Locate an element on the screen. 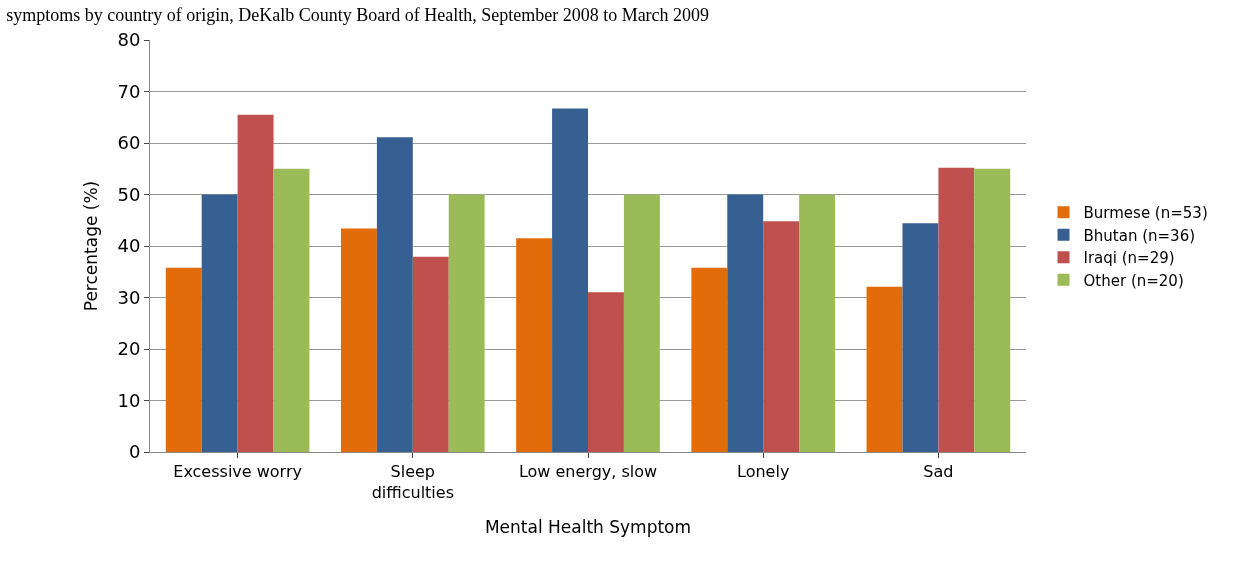 This screenshot has width=1246, height=562. y-tick-label: 40 is located at coordinates (129, 246).